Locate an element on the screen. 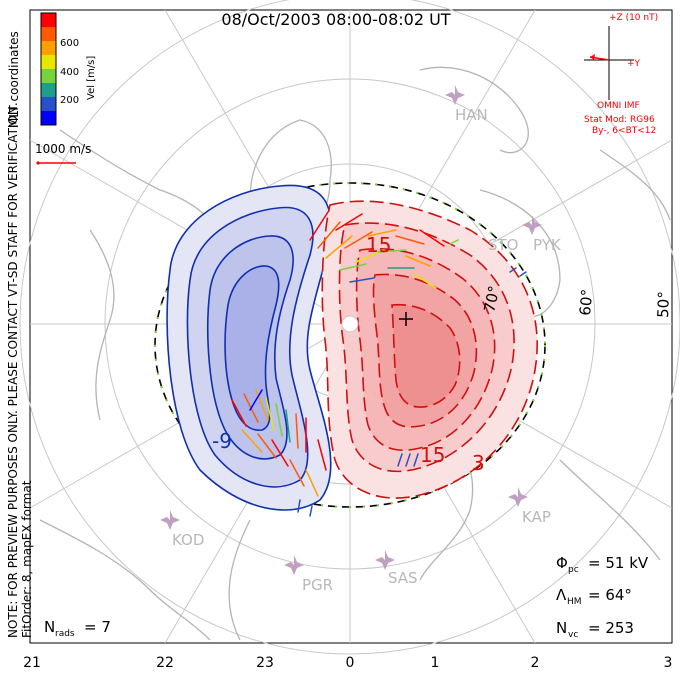 The image size is (680, 674). station-sto: STO is located at coordinates (515, 234).